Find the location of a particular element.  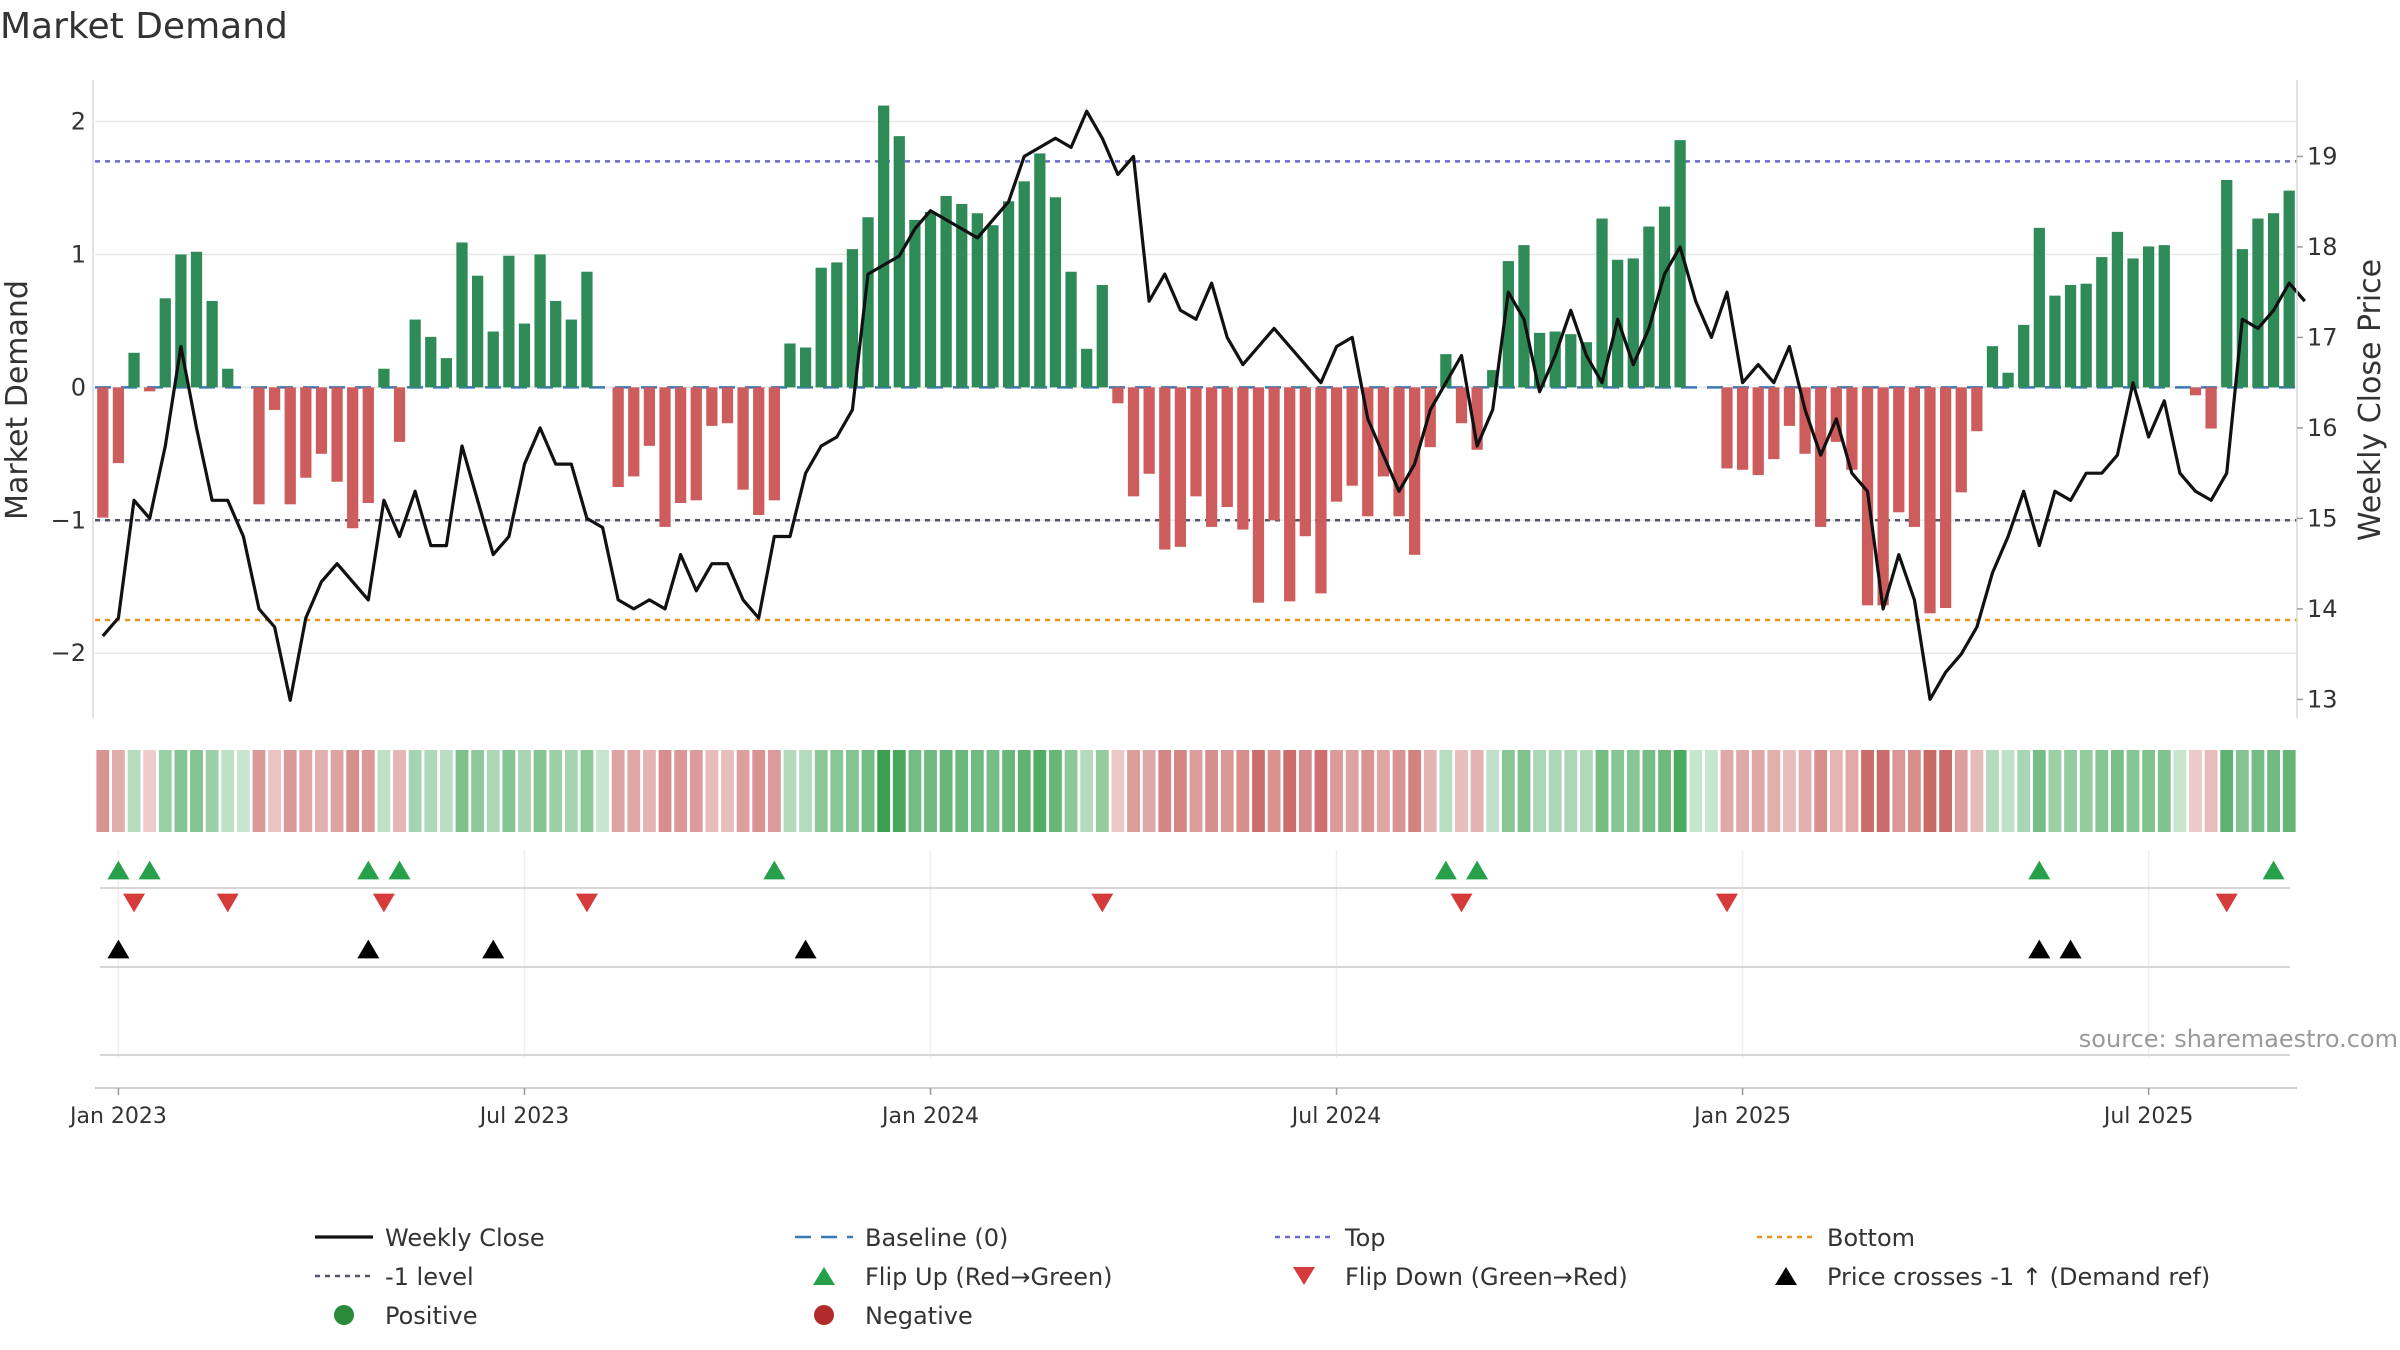

legend-label-minus-one: -1 level is located at coordinates (429, 1277).